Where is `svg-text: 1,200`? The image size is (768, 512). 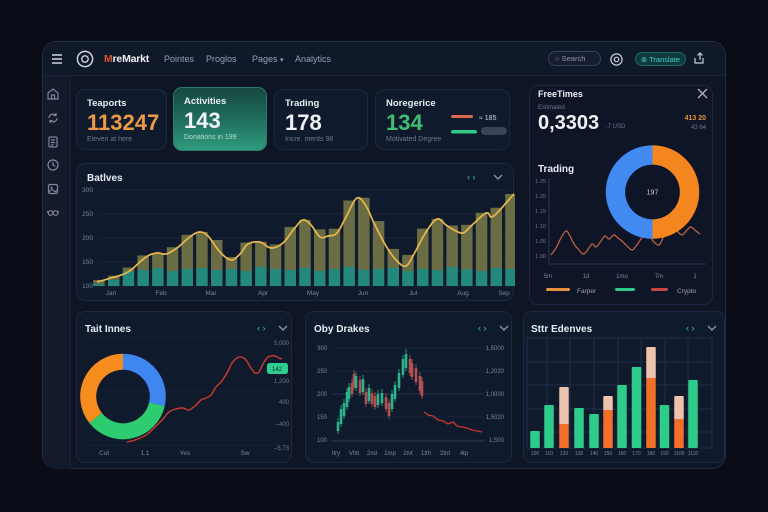
svg-text: 1,200 is located at coordinates (282, 382).